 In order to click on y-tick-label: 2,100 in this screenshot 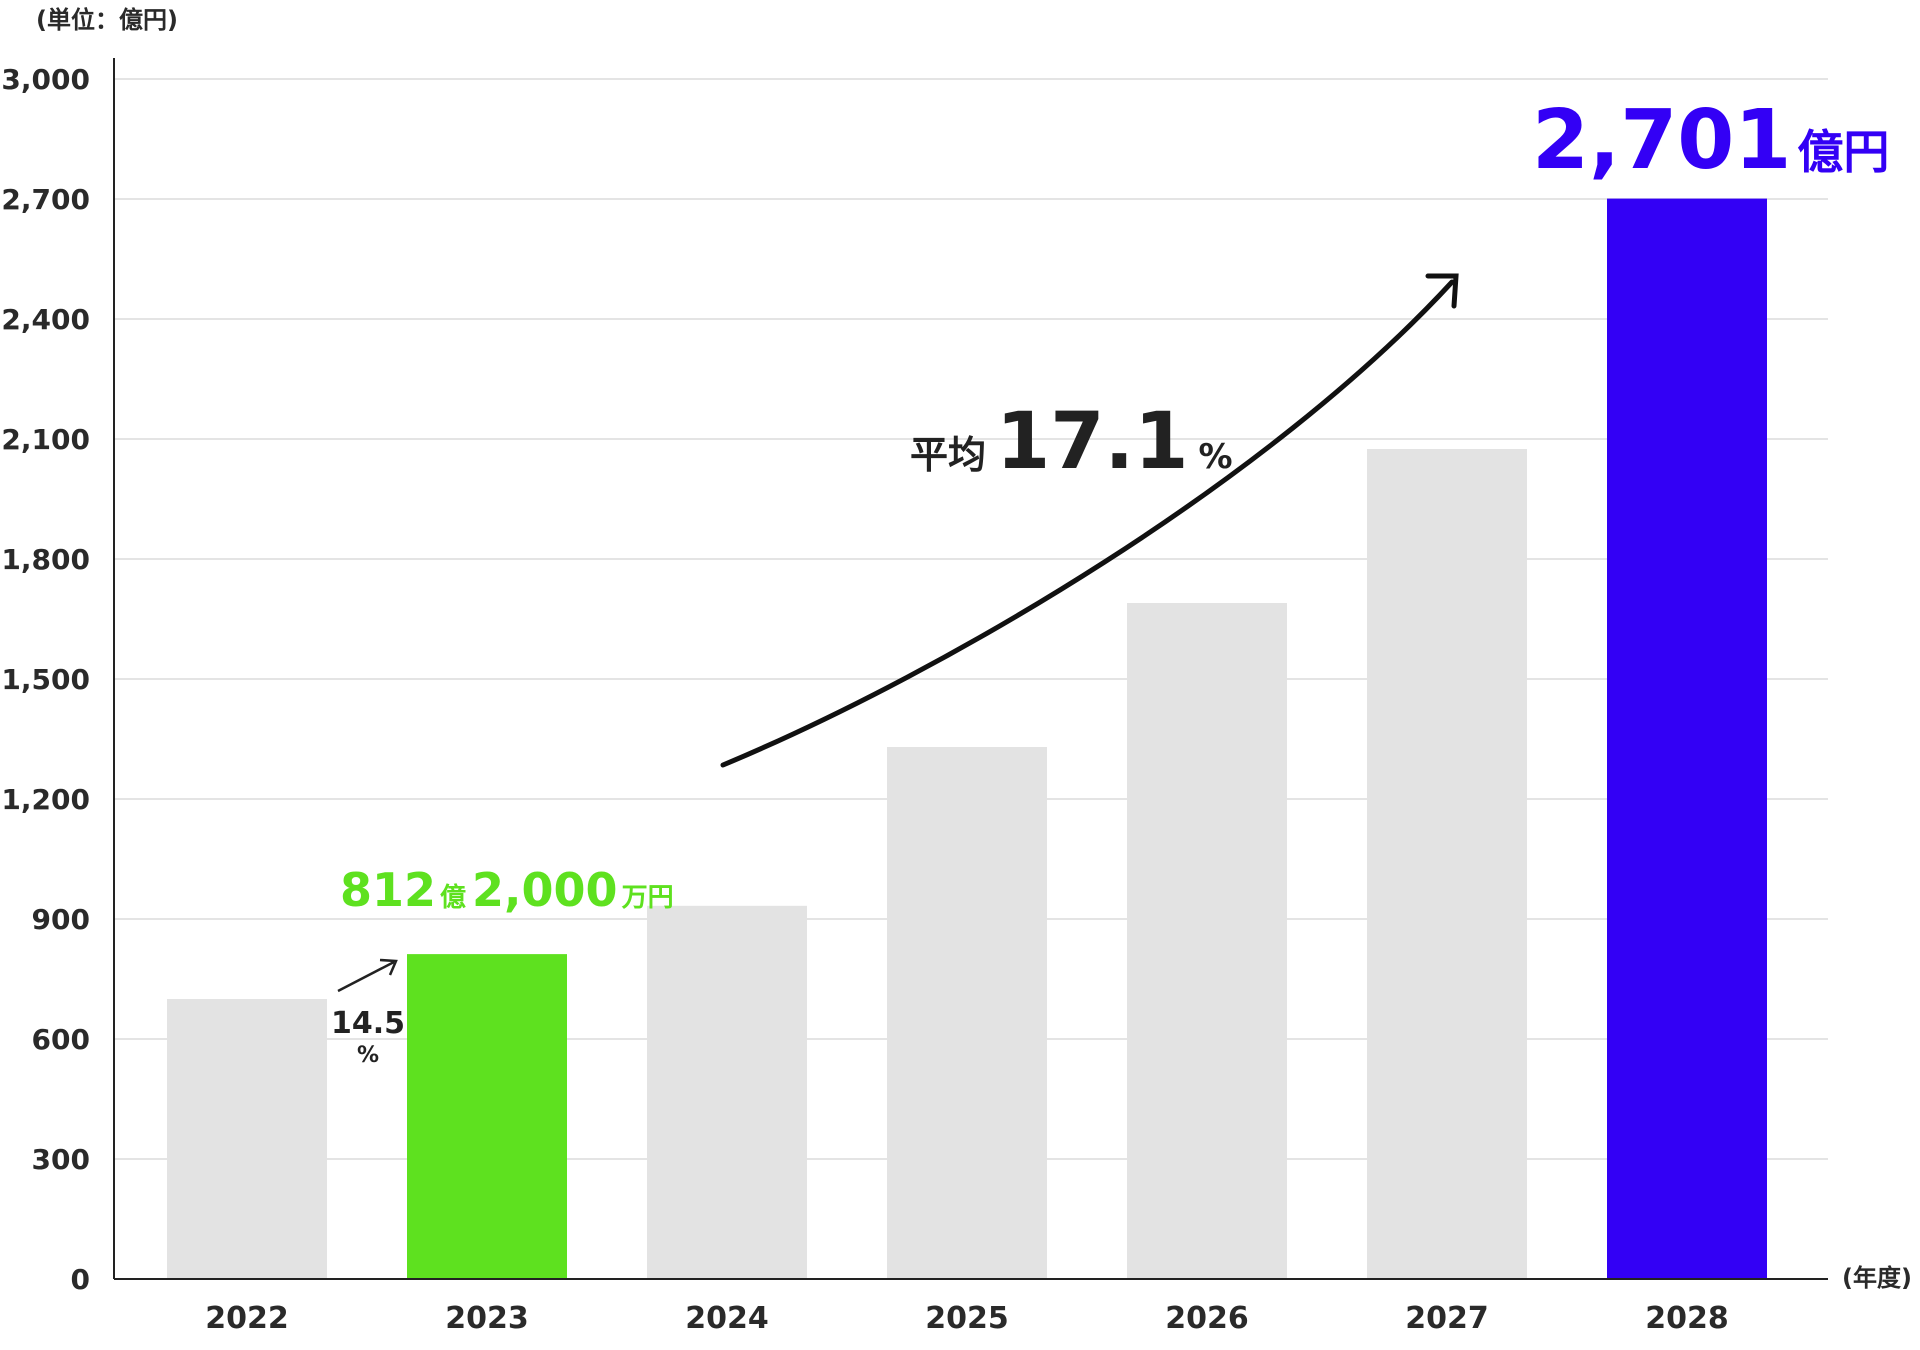, I will do `click(45, 439)`.